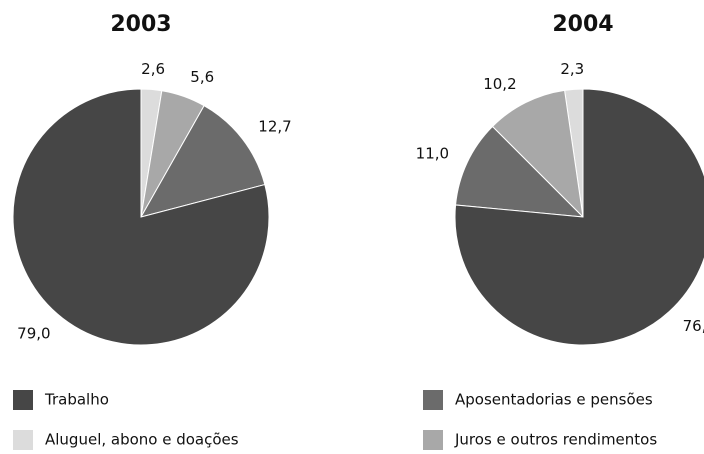 Image resolution: width=704 pixels, height=454 pixels. I want to click on chart-title: 2004, so click(582, 24).